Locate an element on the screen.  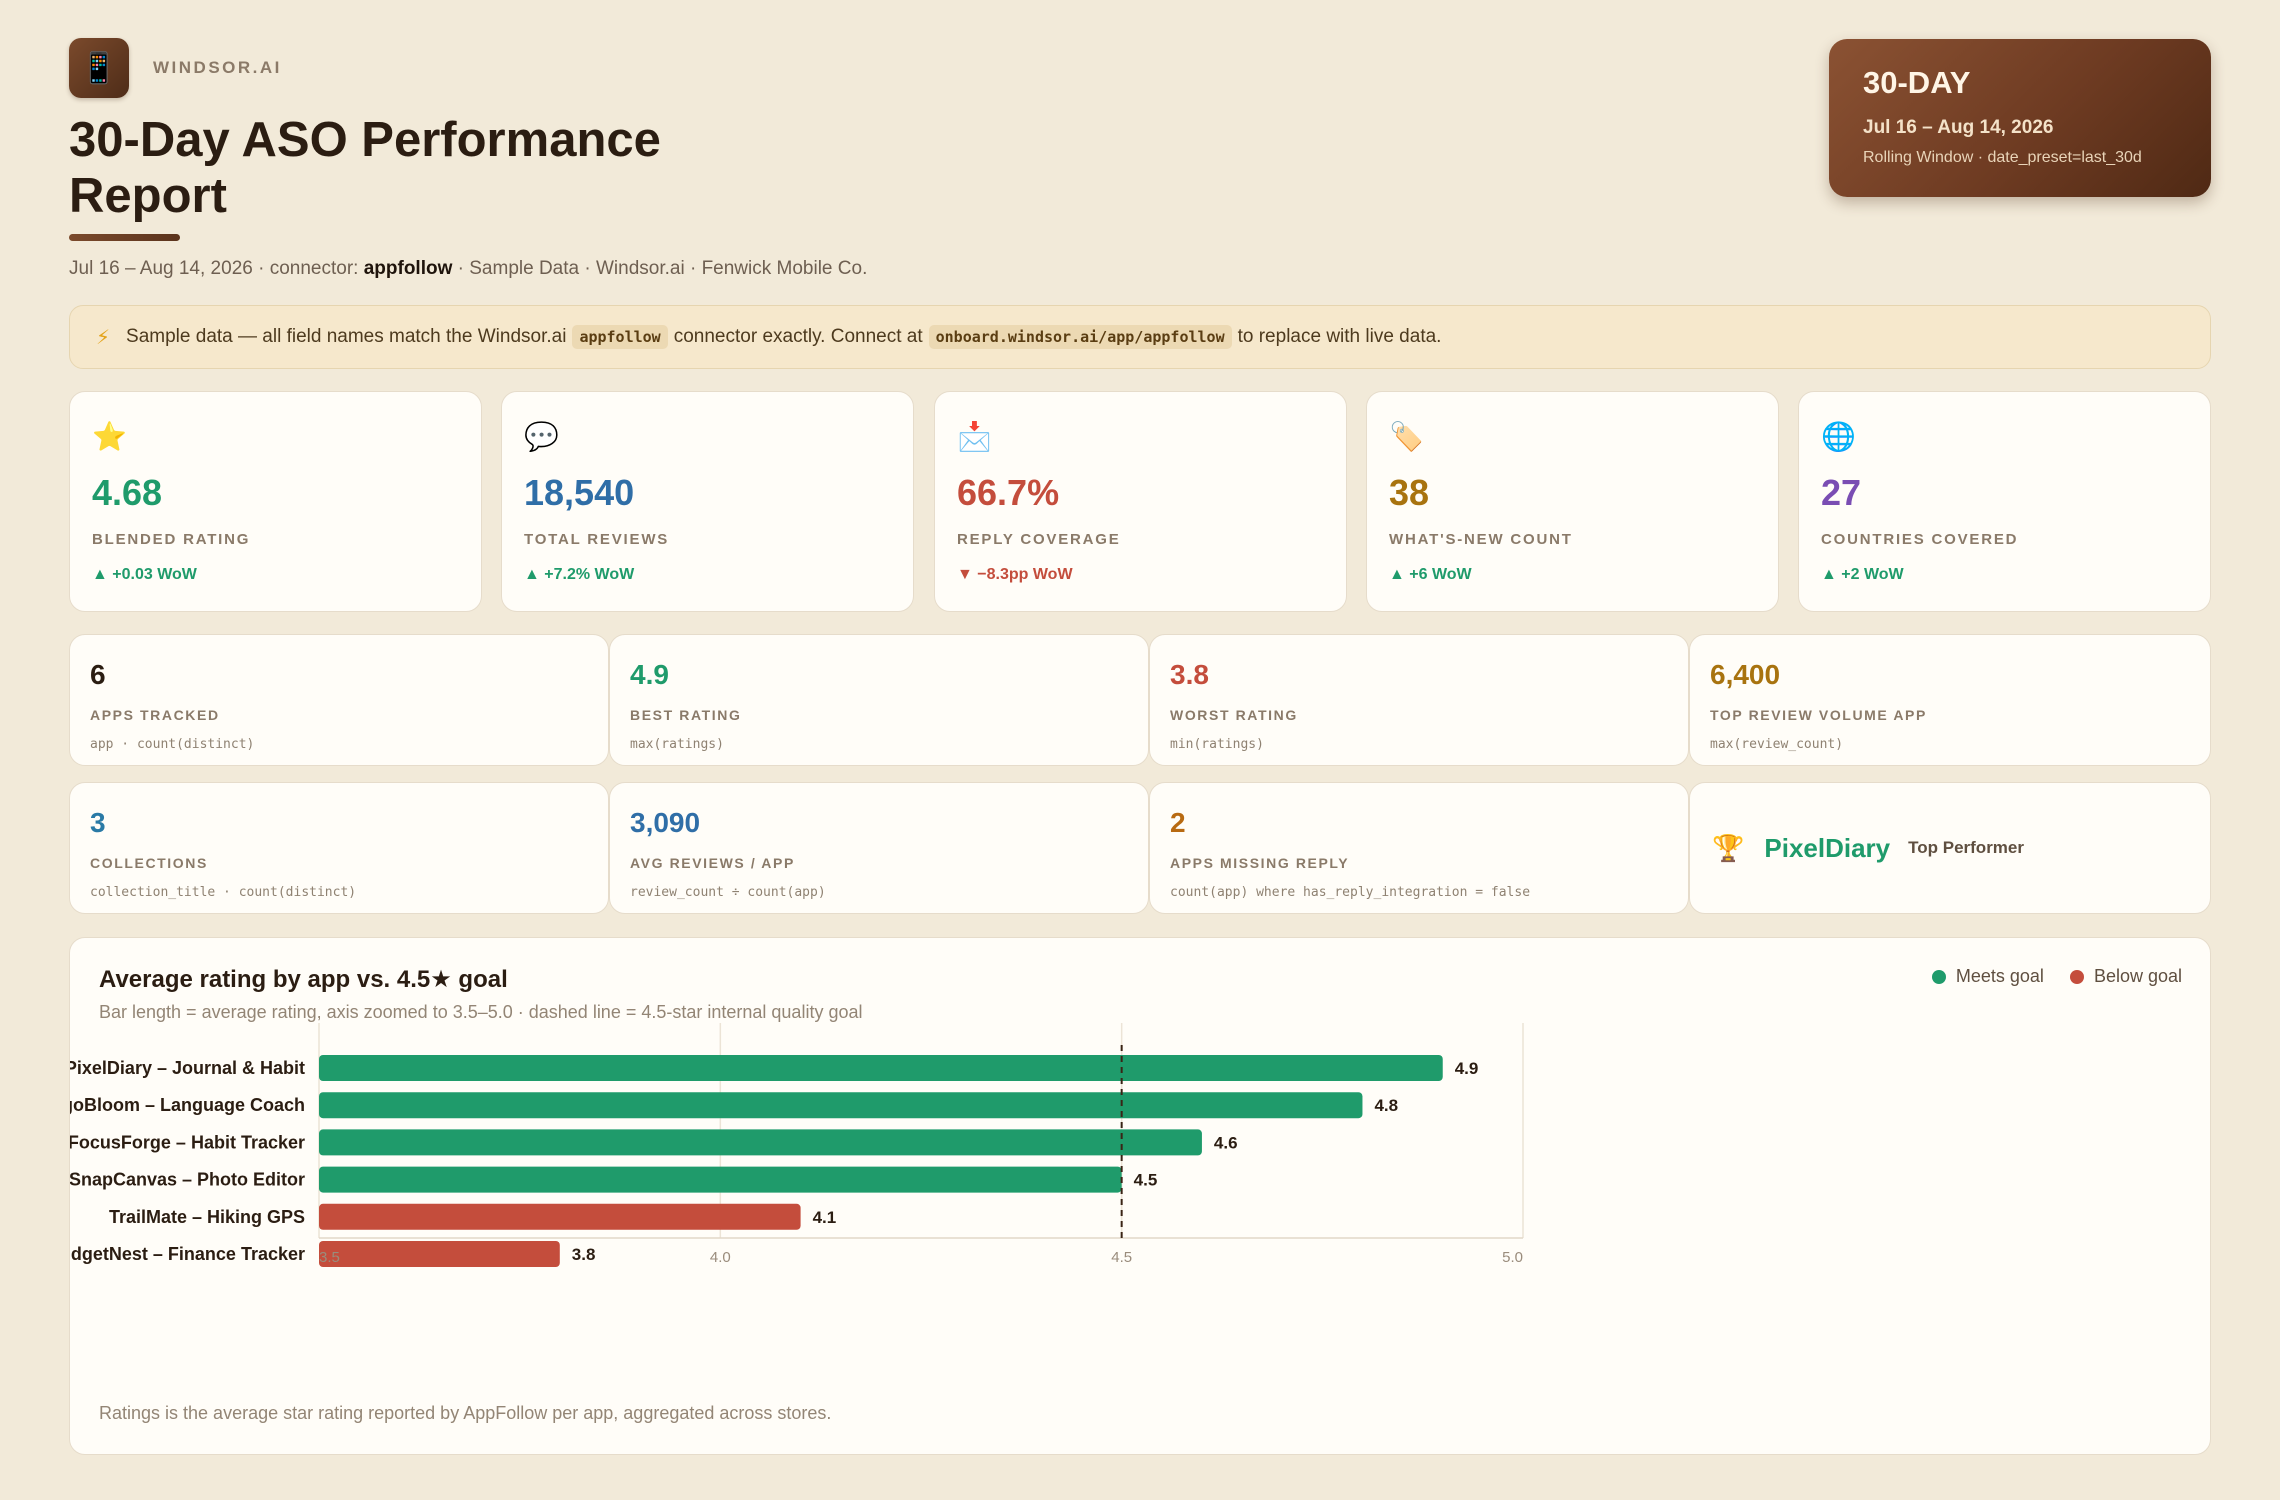
kpi-card-reply-coverage: 📩 66.7% REPLY COVERAGE ▼ −8.3pp WoW is located at coordinates (1140, 501).